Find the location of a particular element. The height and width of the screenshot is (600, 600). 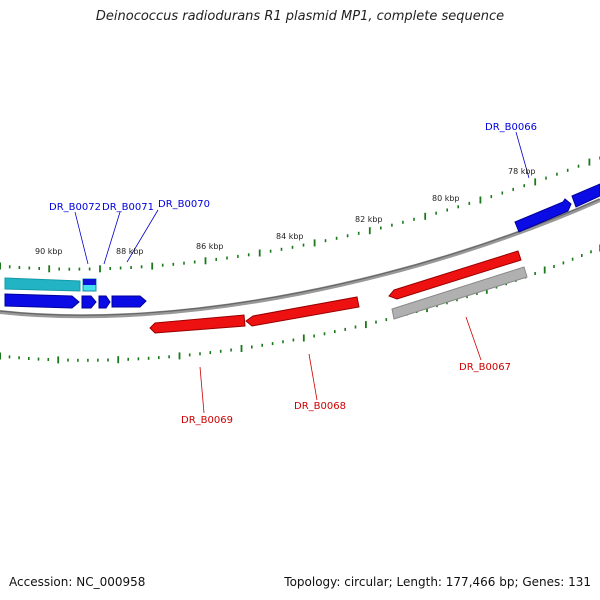

leader-DR_B0068 is located at coordinates (313, 377).